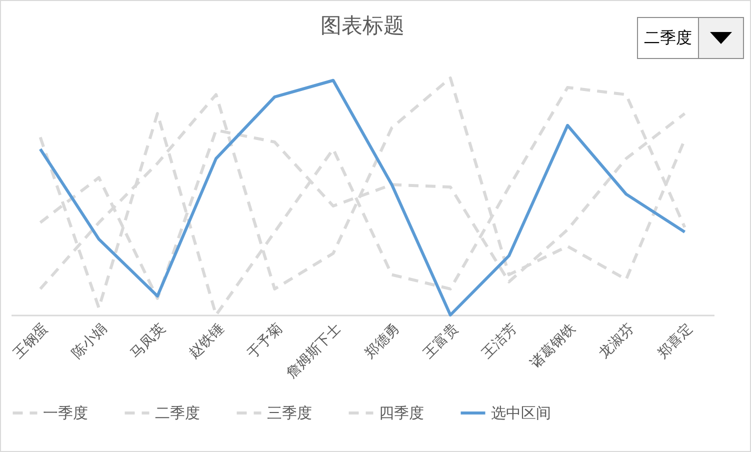 This screenshot has height=452, width=751. What do you see at coordinates (265, 341) in the screenshot?
I see `x-tick-label: 于予菊` at bounding box center [265, 341].